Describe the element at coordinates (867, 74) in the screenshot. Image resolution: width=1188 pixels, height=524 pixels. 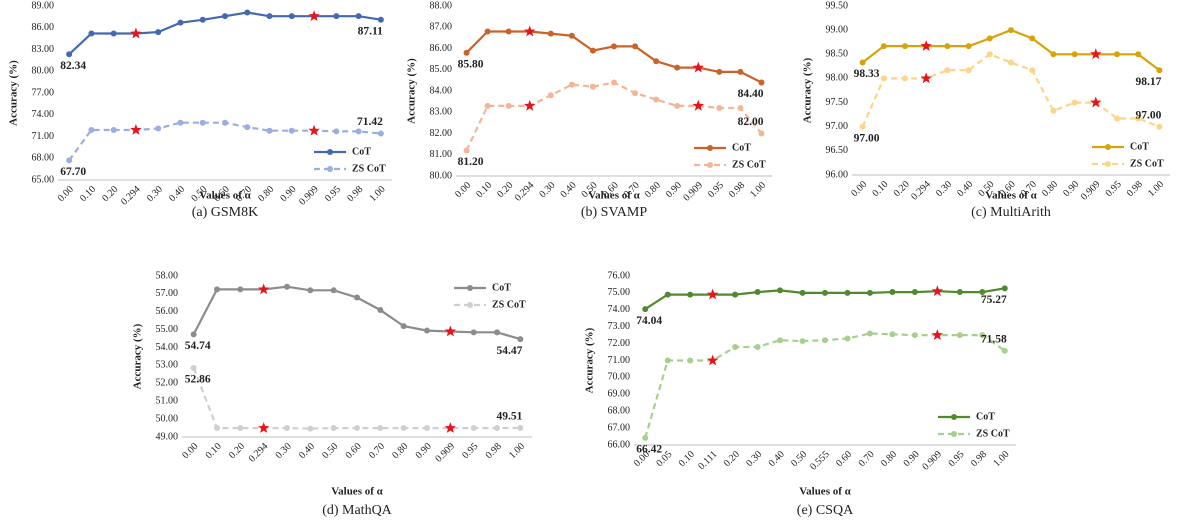
I see `value-label: 98.33` at that location.